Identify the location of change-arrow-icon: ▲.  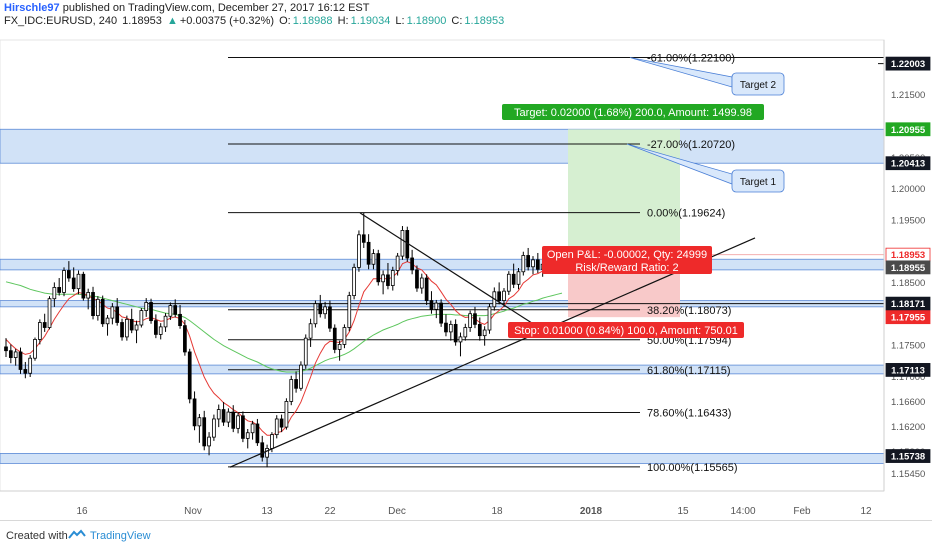
(172, 21).